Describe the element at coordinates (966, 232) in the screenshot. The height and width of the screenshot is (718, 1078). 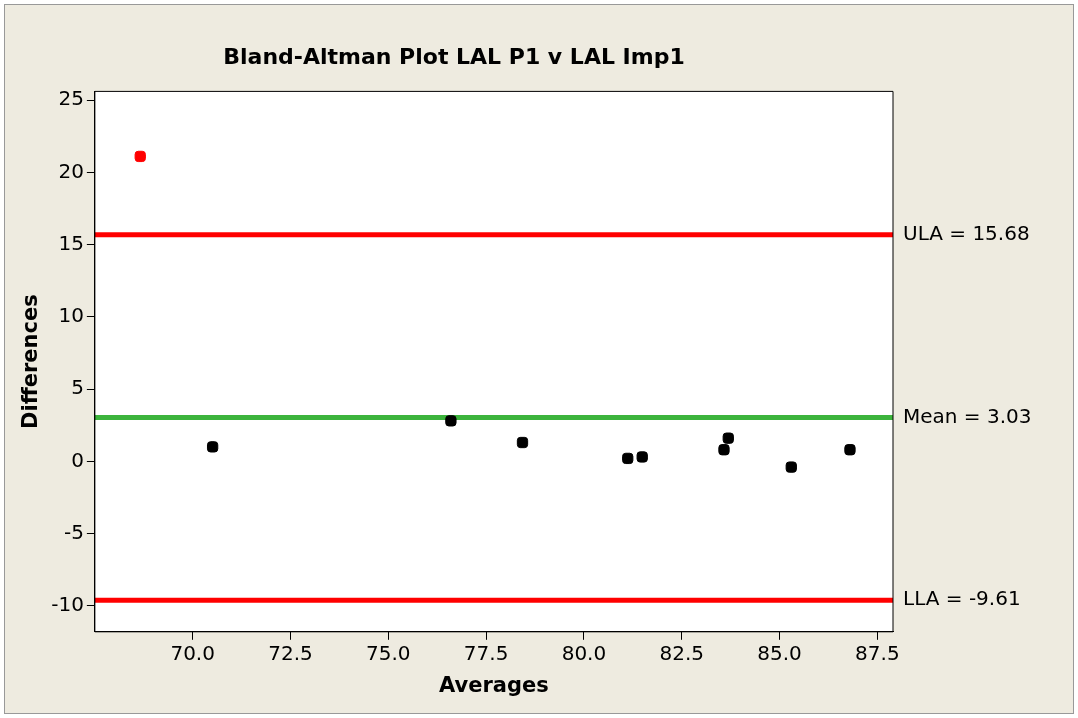
I see `ref-line-label: ULA = 15.68` at that location.